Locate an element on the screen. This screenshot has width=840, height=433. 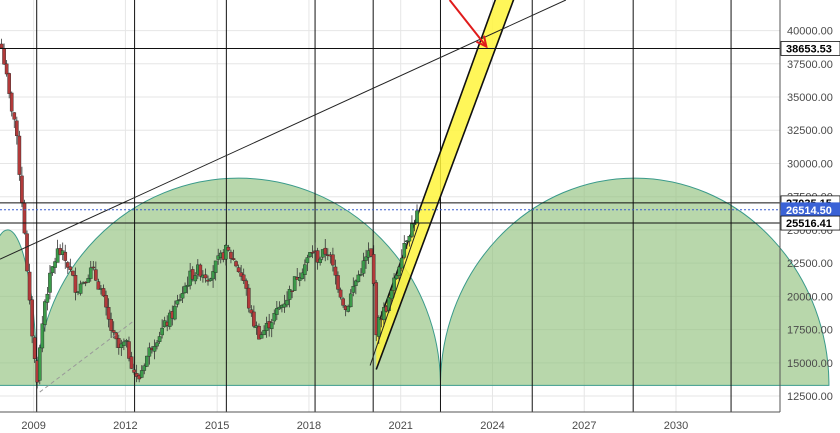
y-tick-label: 22500.00 is located at coordinates (810, 264).